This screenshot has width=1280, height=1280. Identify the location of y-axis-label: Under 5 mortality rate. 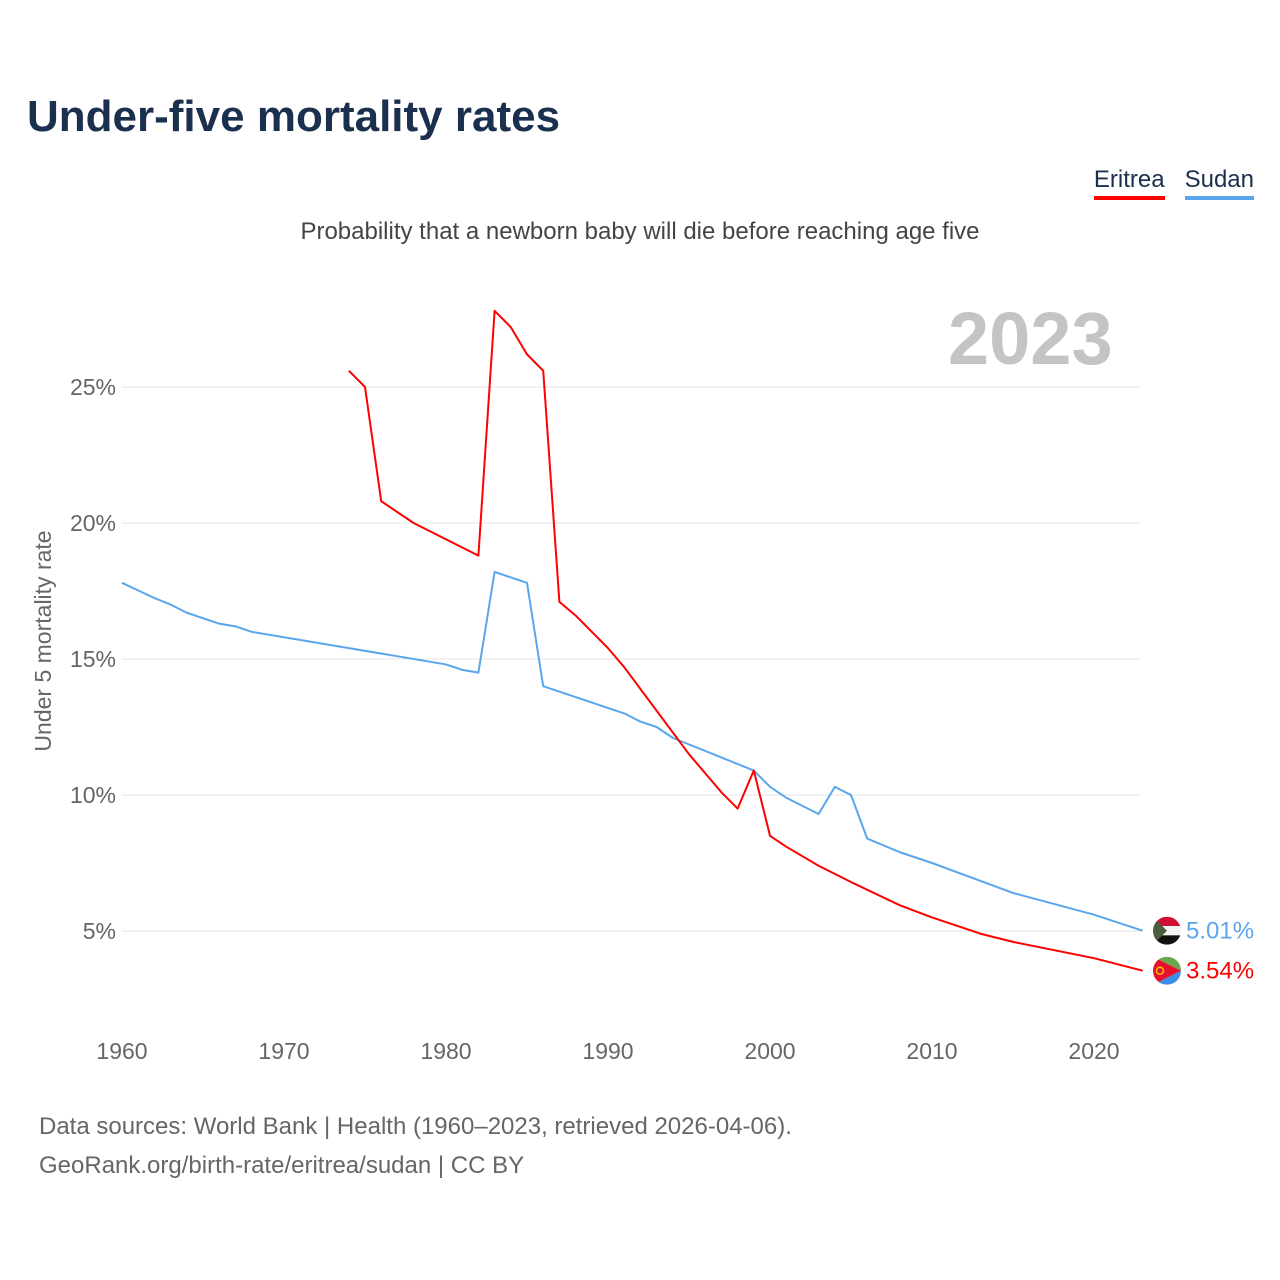
(43, 640).